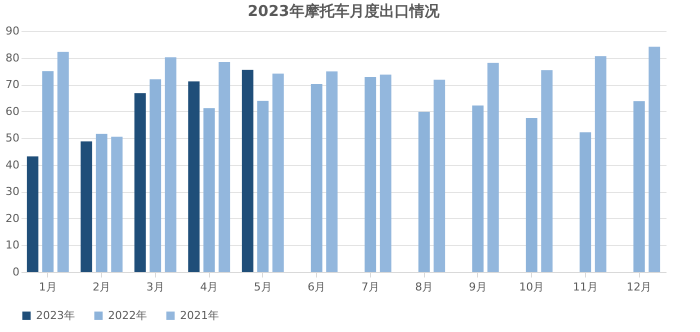 The height and width of the screenshot is (332, 700). I want to click on y-tick-label: 80, so click(13, 57).